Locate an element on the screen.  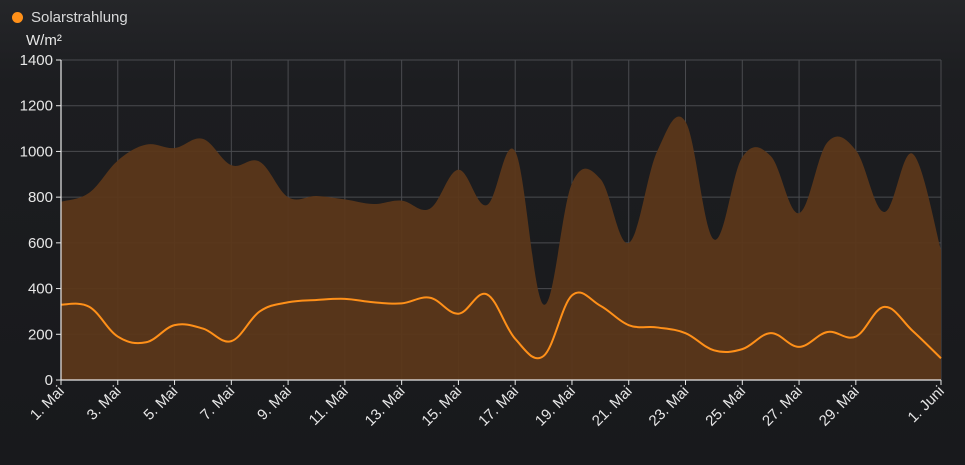
x-tick-label: 3. Mai is located at coordinates (104, 403).